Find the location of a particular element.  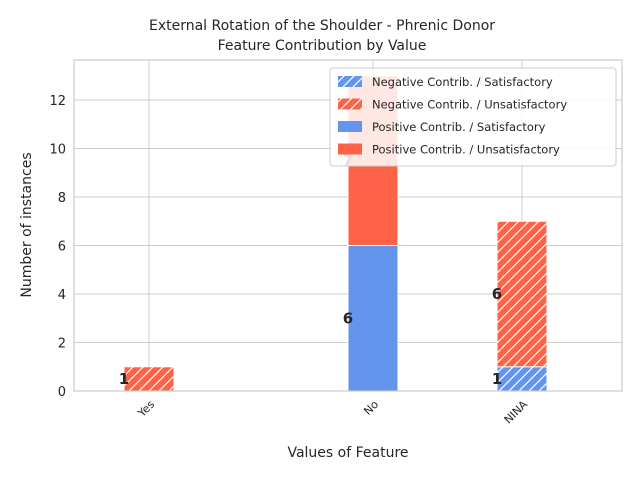

y-tick-label: 2 is located at coordinates (62, 344).